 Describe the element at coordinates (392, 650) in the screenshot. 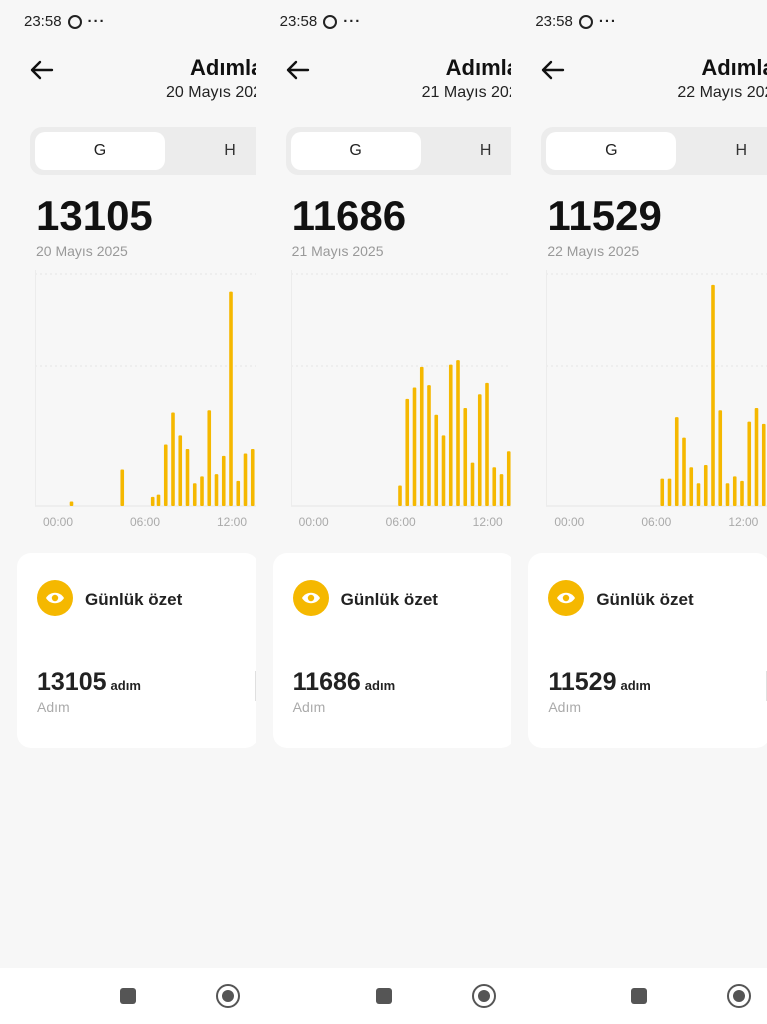

I see `daily-summary-card: Günlük özet 11686 adım Adım` at that location.